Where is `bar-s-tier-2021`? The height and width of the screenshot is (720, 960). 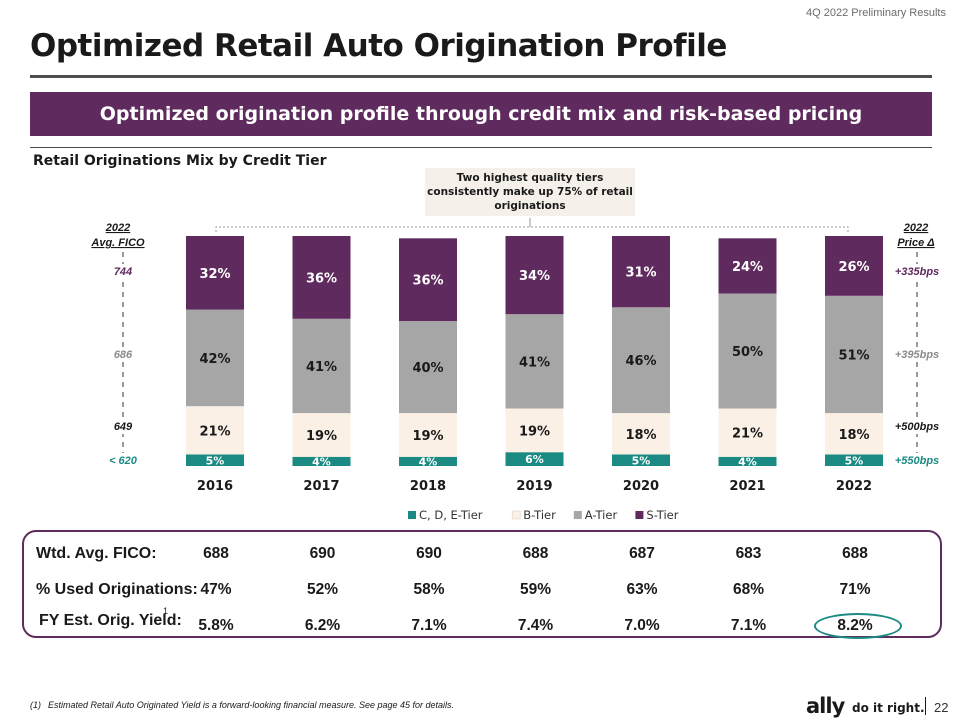 bar-s-tier-2021 is located at coordinates (747, 266).